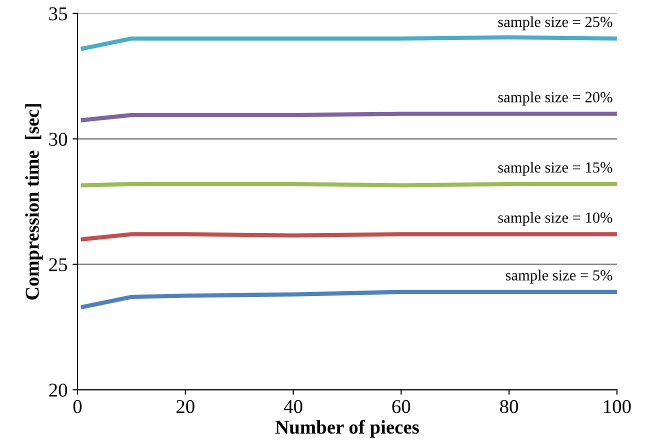  I want to click on x-tick-label: 0, so click(77, 407).